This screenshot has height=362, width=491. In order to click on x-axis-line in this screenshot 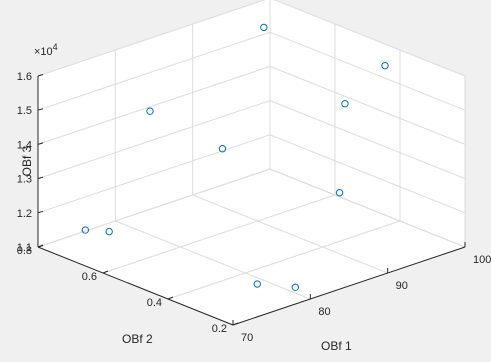, I will do `click(349, 286)`.